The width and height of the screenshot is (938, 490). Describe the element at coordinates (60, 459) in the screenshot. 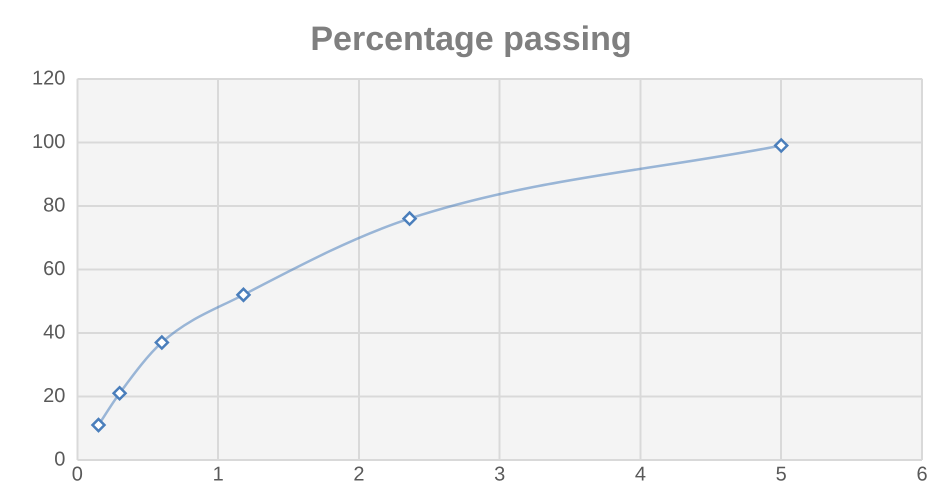

I see `y-tick-label: 0` at that location.